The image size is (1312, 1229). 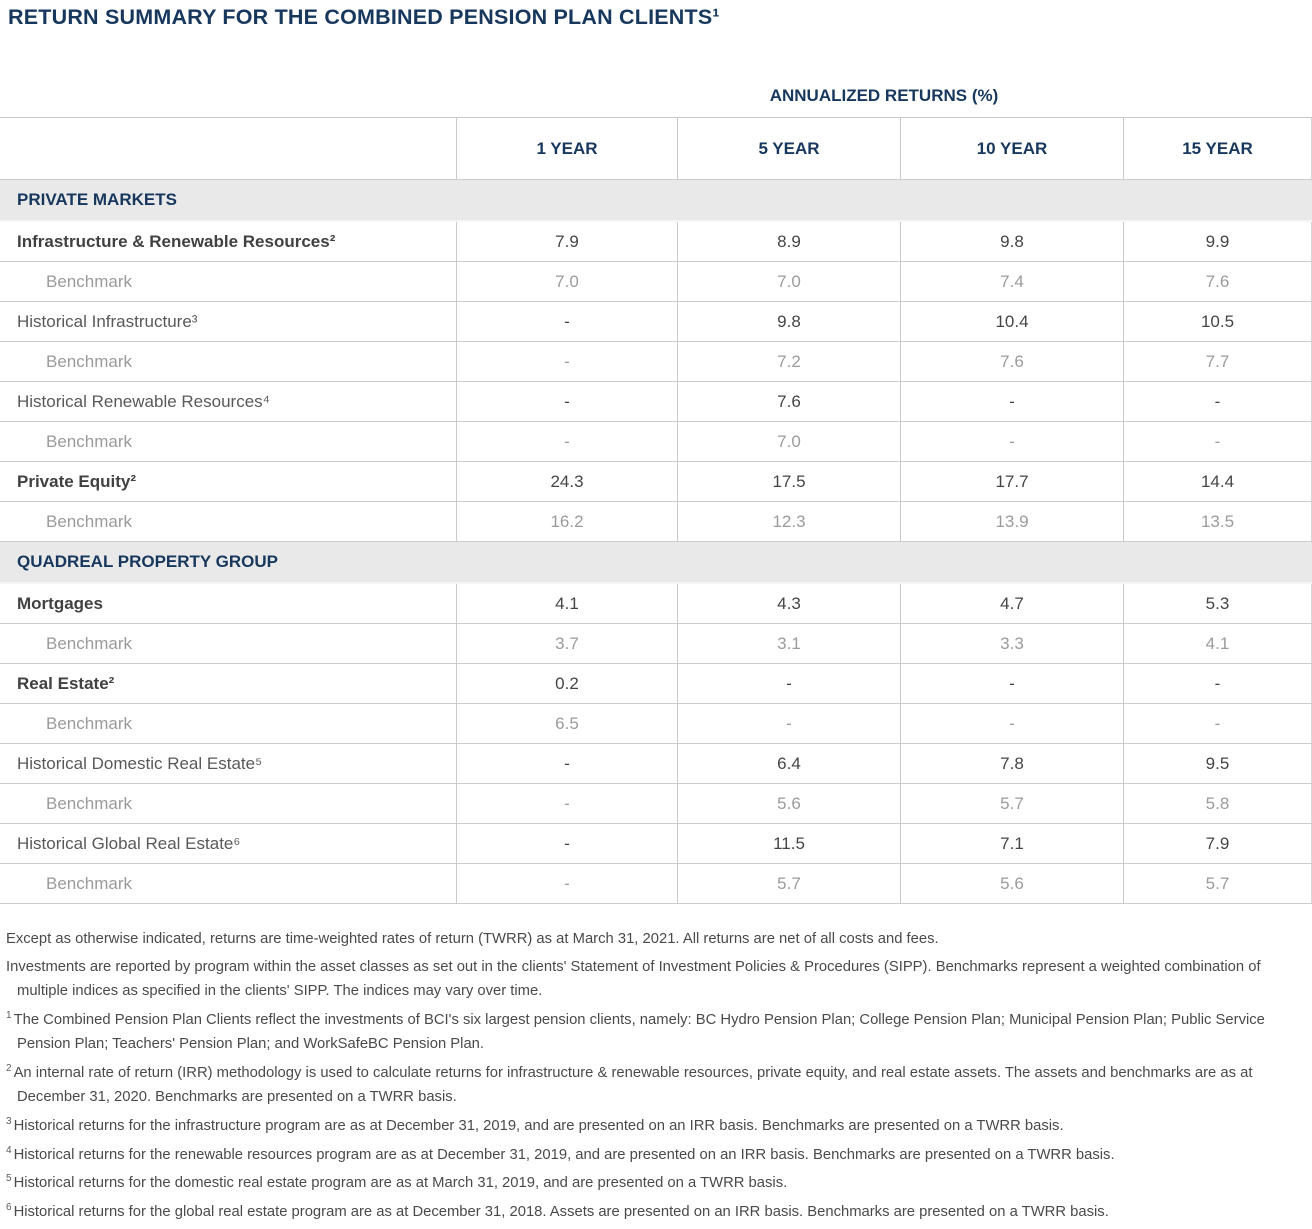 I want to click on value-cell: 5.3, so click(x=1217, y=603).